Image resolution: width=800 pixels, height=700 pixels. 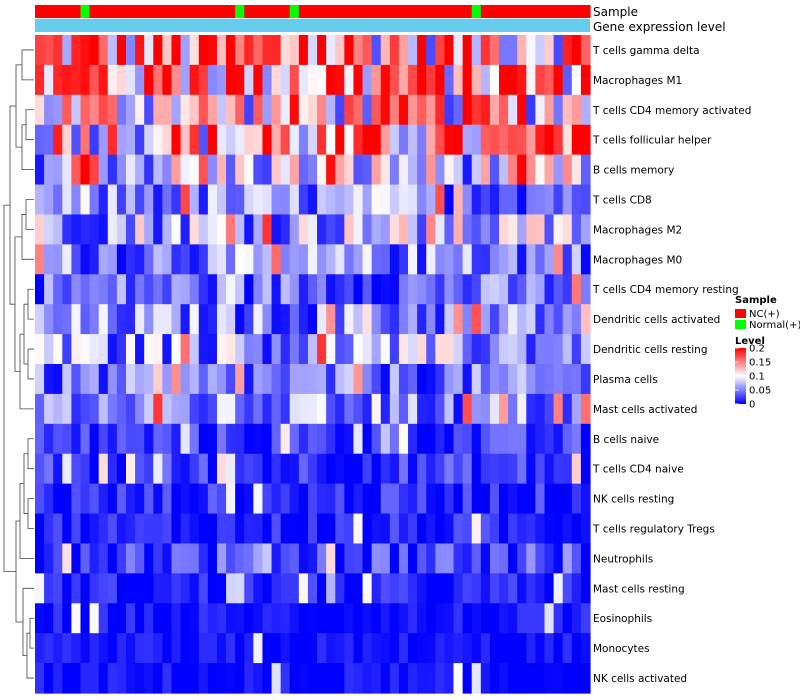 I want to click on dendrogram-branch, so click(x=9, y=388).